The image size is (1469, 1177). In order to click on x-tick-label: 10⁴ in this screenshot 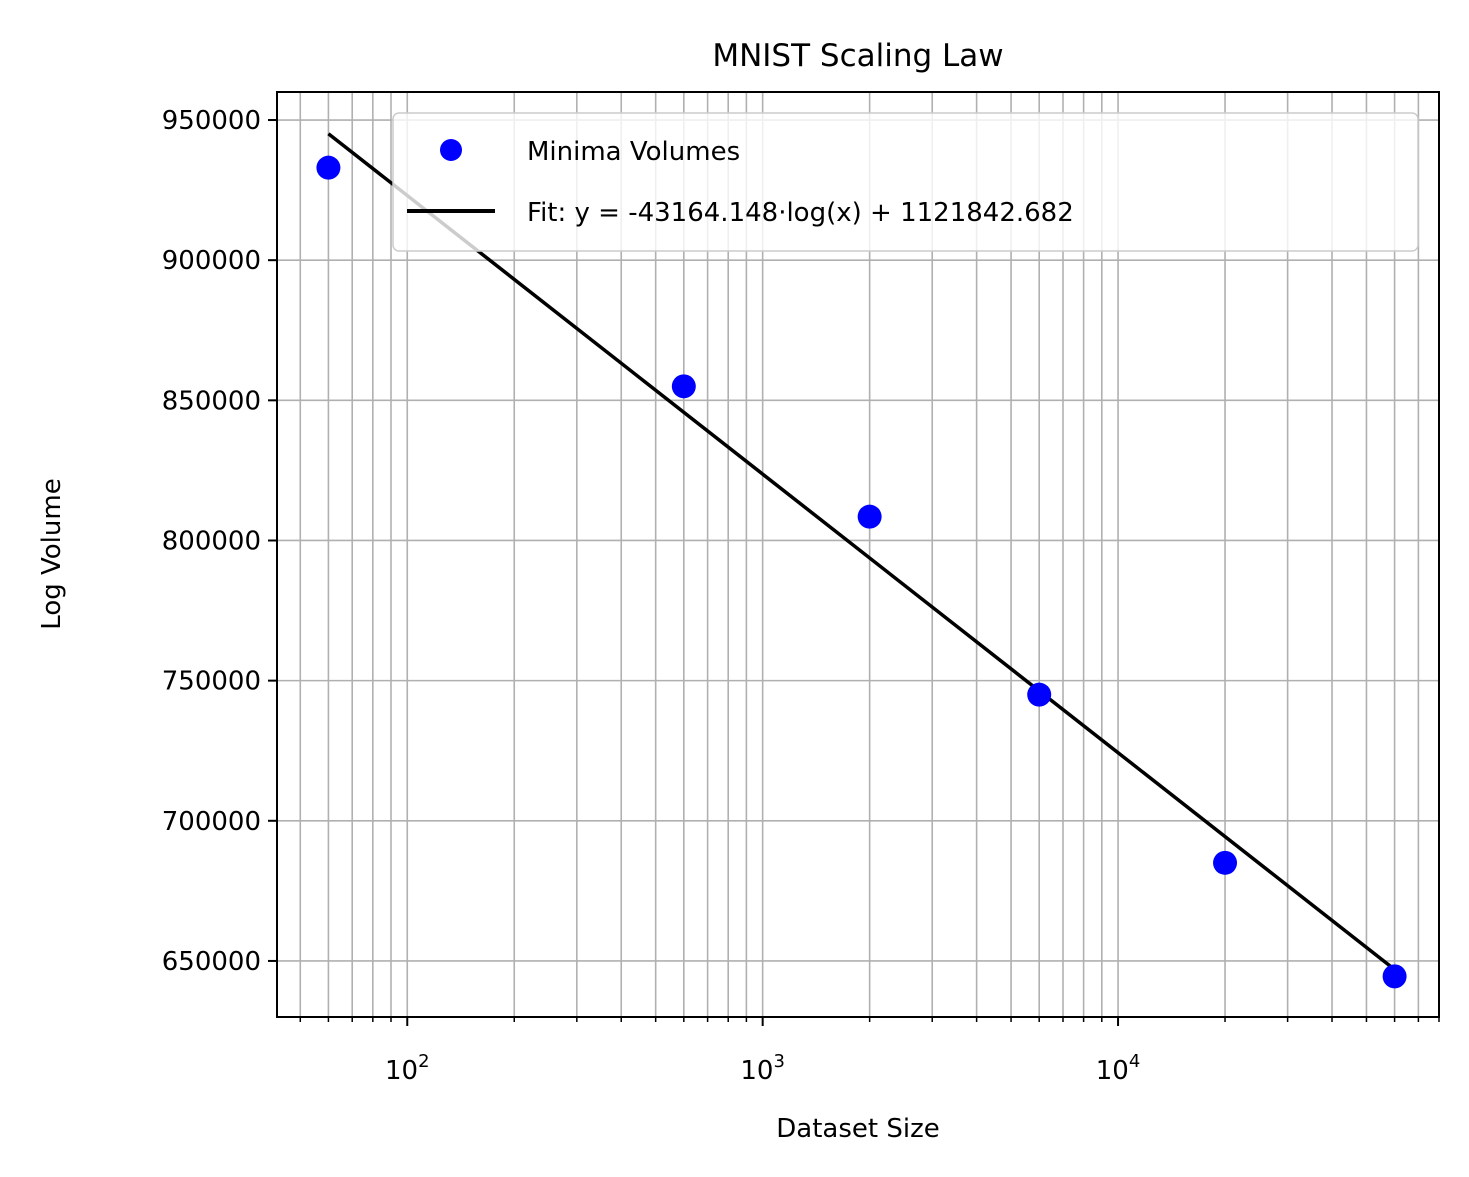, I will do `click(1118, 1068)`.